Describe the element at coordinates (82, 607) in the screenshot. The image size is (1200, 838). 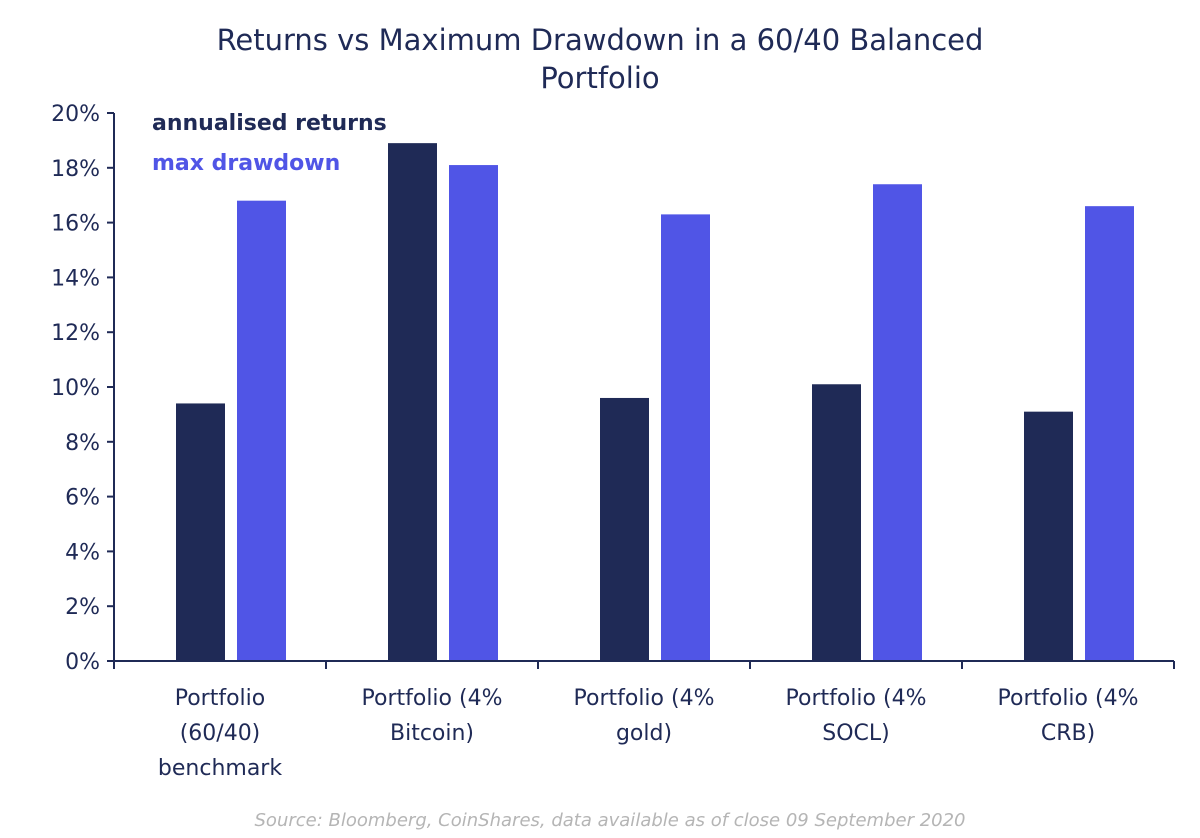
I see `y-tick-label: 2%` at that location.